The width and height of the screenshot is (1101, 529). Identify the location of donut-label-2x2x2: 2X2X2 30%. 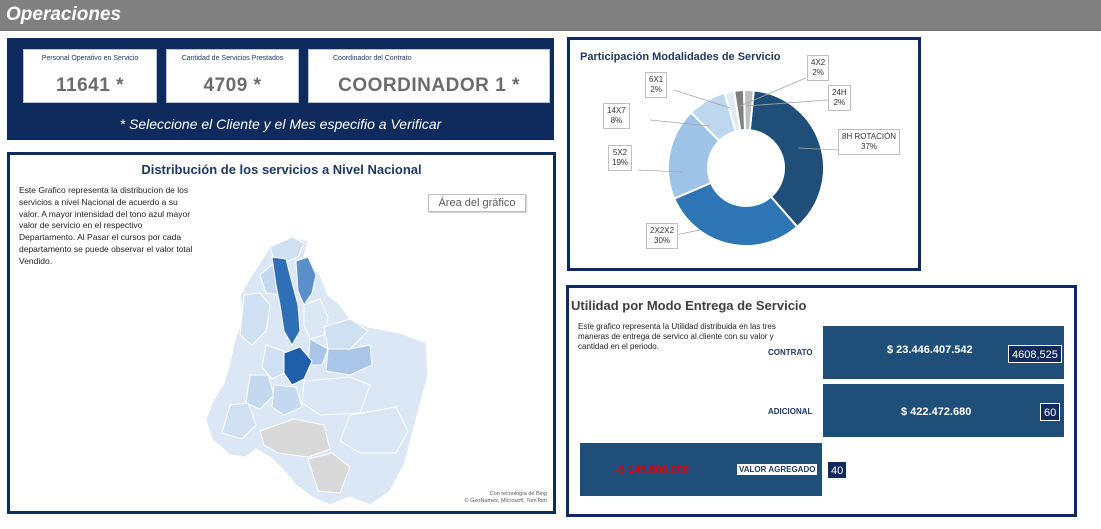
(662, 236).